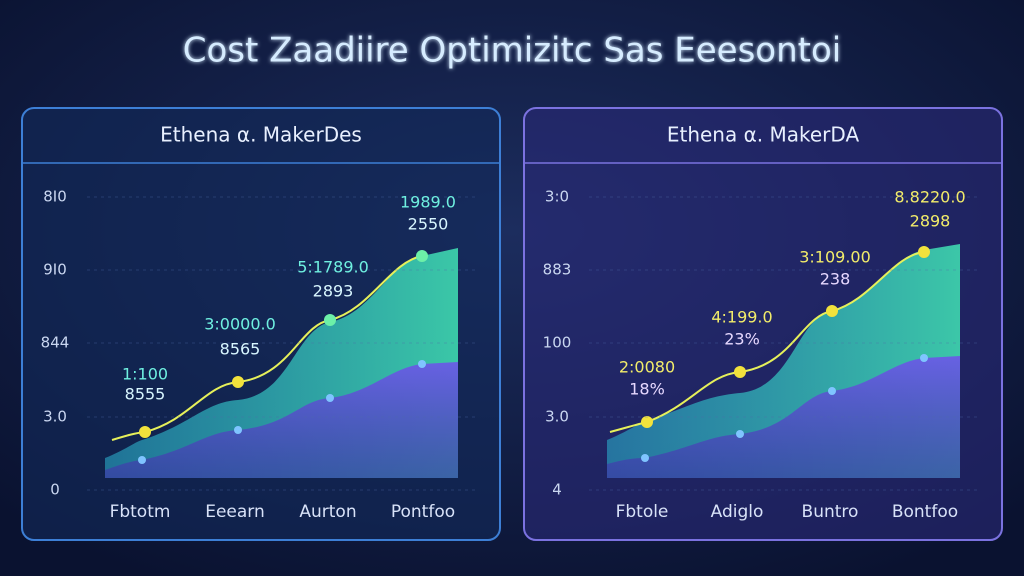 This screenshot has width=1024, height=576. What do you see at coordinates (647, 389) in the screenshot?
I see `annotation: 18%` at bounding box center [647, 389].